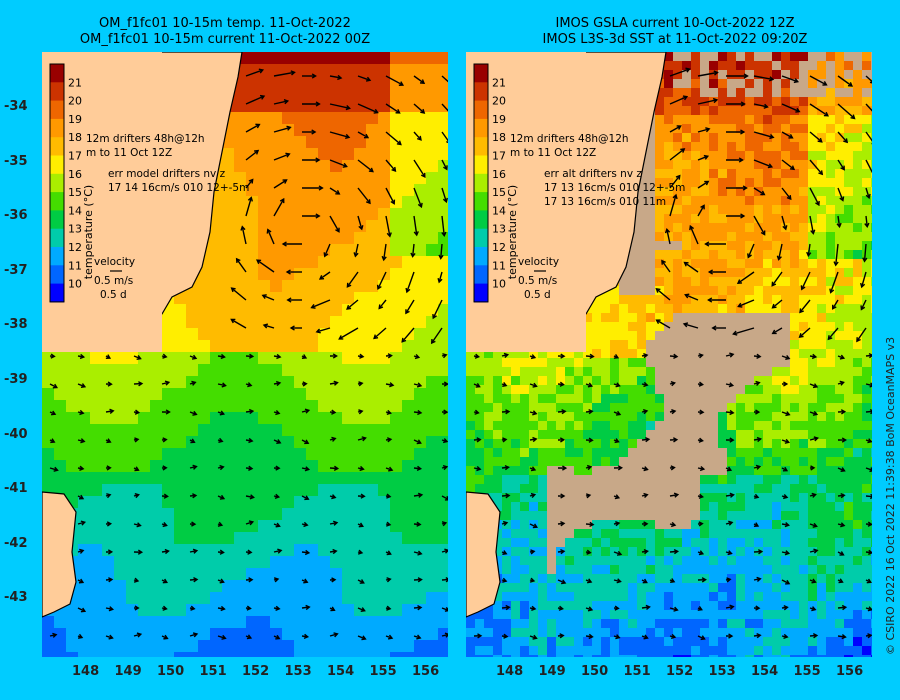 This screenshot has height=700, width=900. Describe the element at coordinates (499, 192) in the screenshot. I see `colorbar-tick-label: 15` at that location.